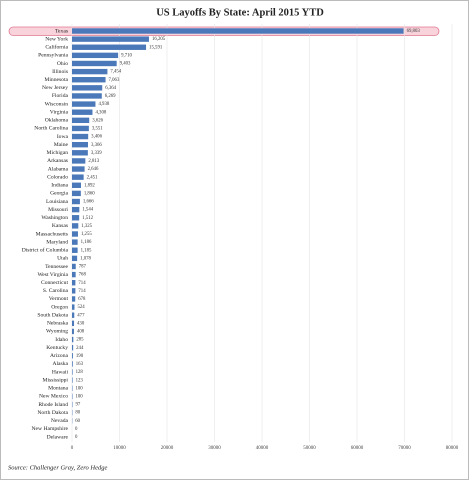  I want to click on y-tick-label: Rhode Island, so click(53, 405).